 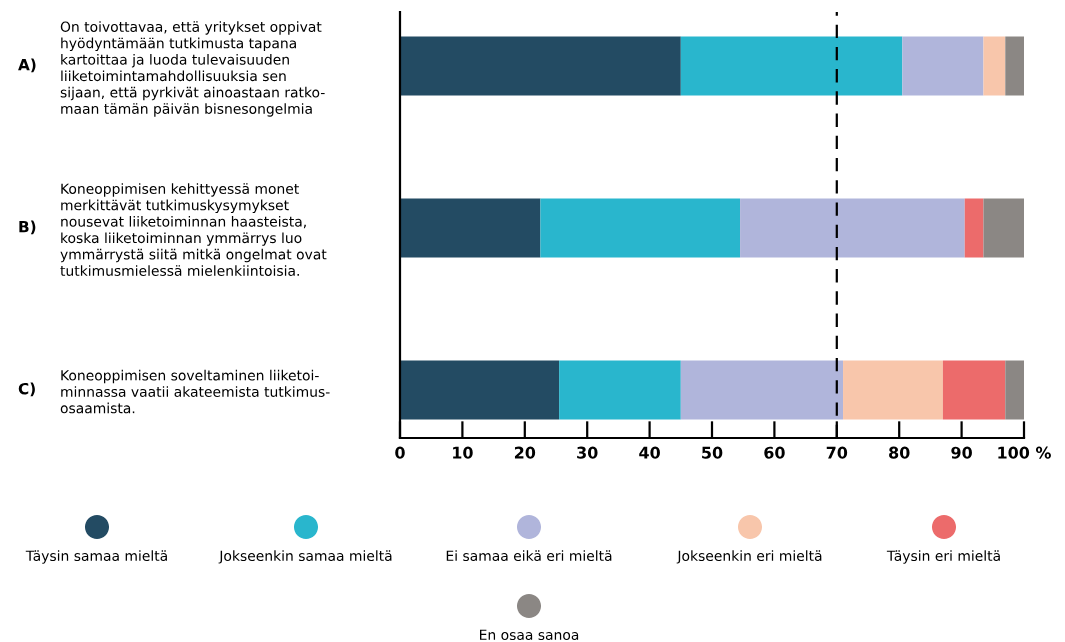 I want to click on x-tick-label: 80, so click(x=899, y=452).